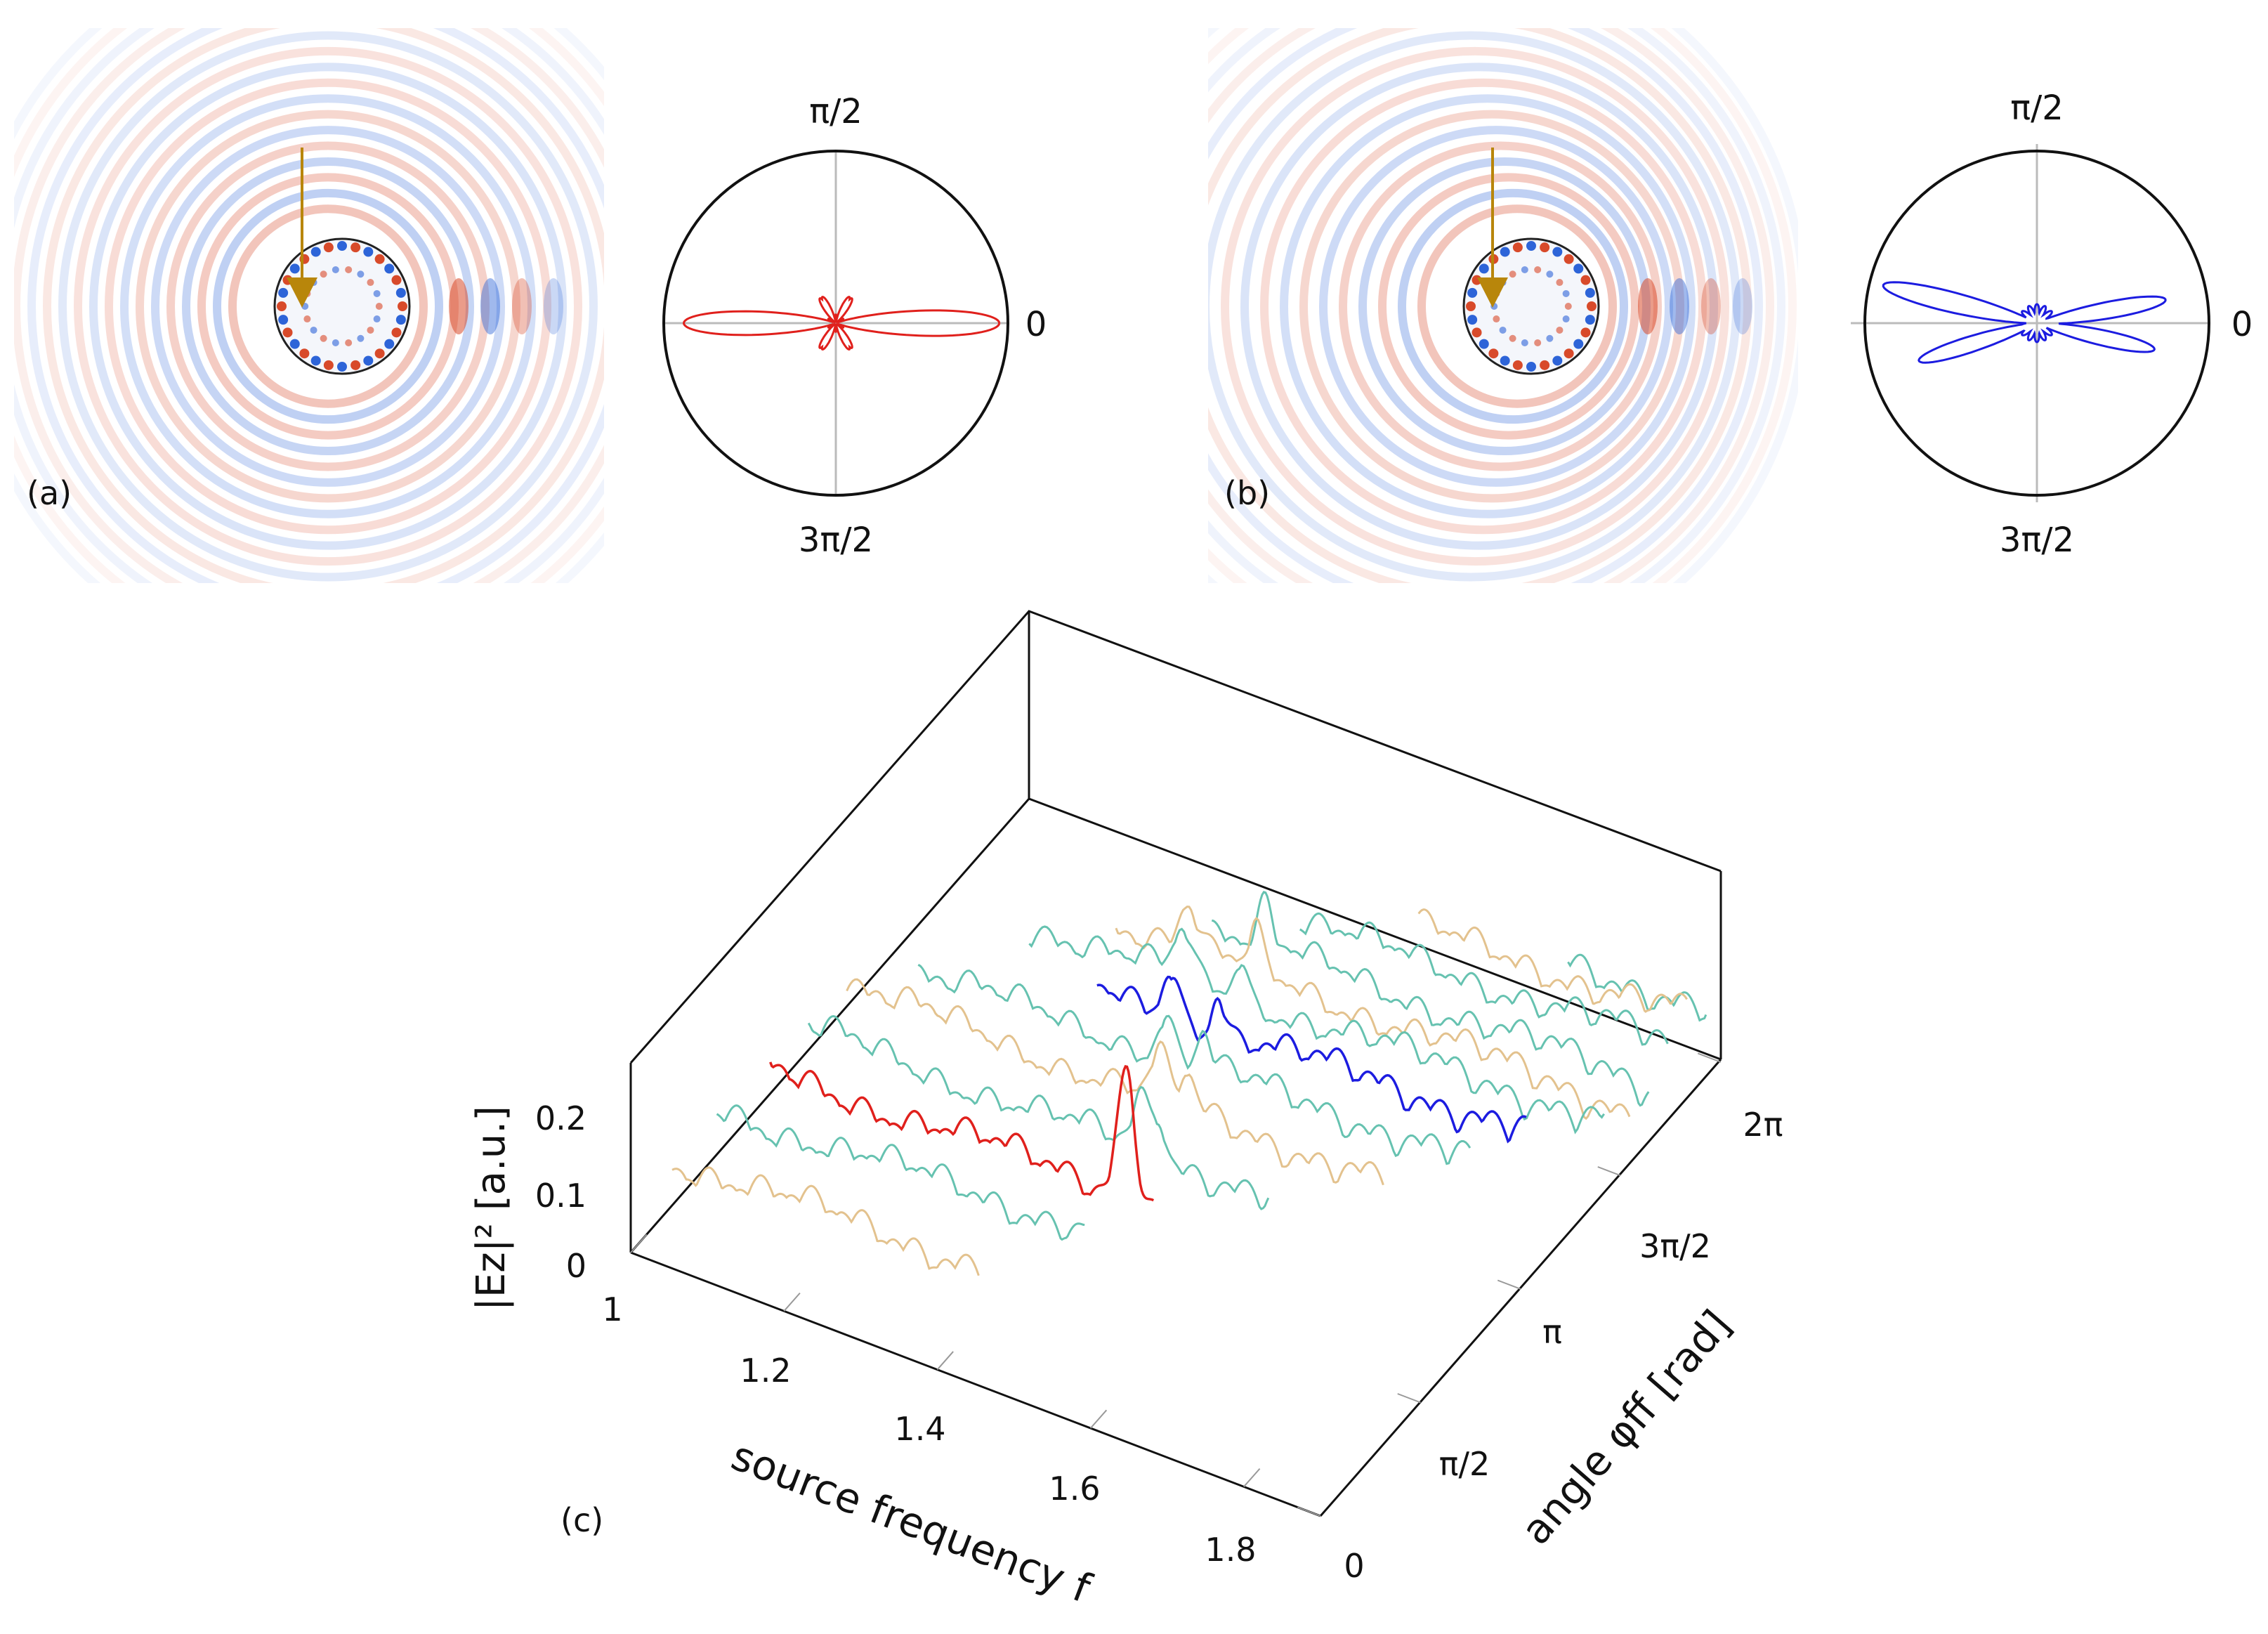 Image resolution: width=2268 pixels, height=1634 pixels. Describe the element at coordinates (1354, 1566) in the screenshot. I see `y-tick-0: 0` at that location.